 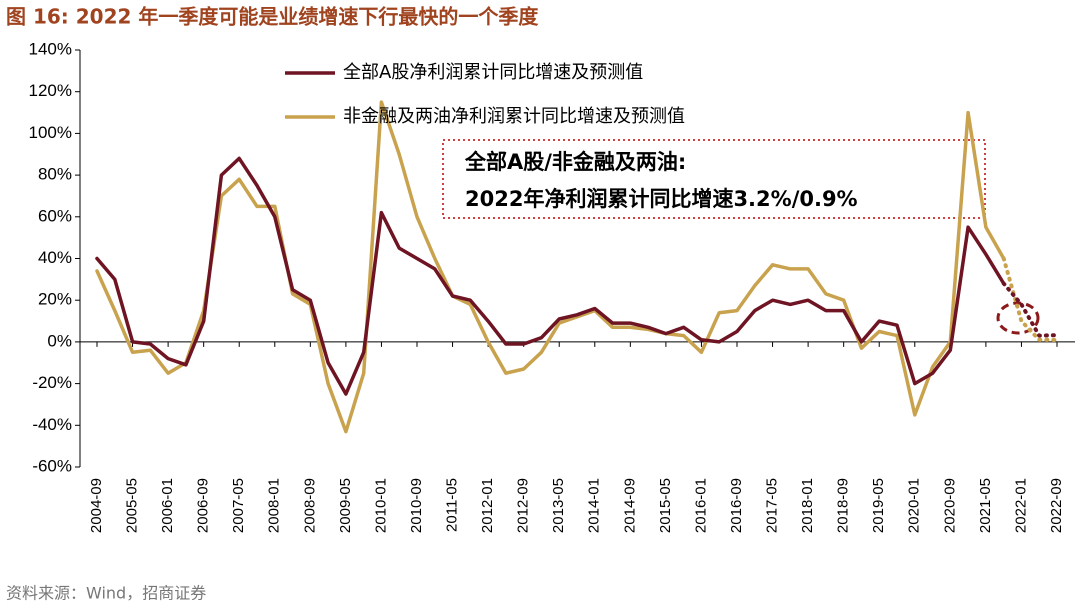 What do you see at coordinates (665, 505) in the screenshot?
I see `x-tick-label: 2015-05` at bounding box center [665, 505].